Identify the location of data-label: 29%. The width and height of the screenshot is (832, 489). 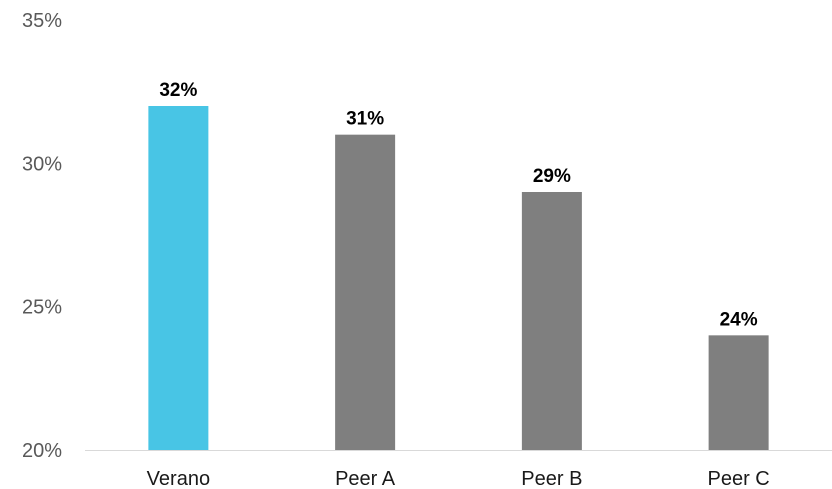
(552, 176).